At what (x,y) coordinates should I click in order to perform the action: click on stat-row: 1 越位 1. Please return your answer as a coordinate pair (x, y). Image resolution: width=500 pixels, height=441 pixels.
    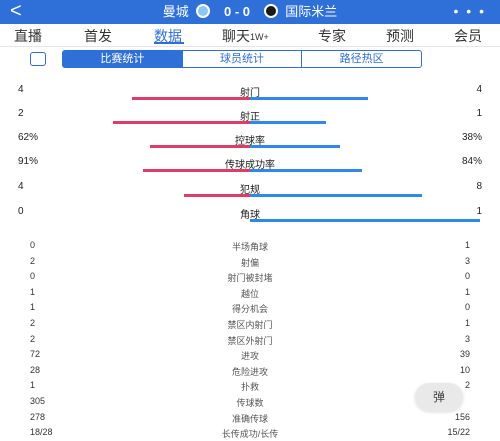
    Looking at the image, I should click on (250, 293).